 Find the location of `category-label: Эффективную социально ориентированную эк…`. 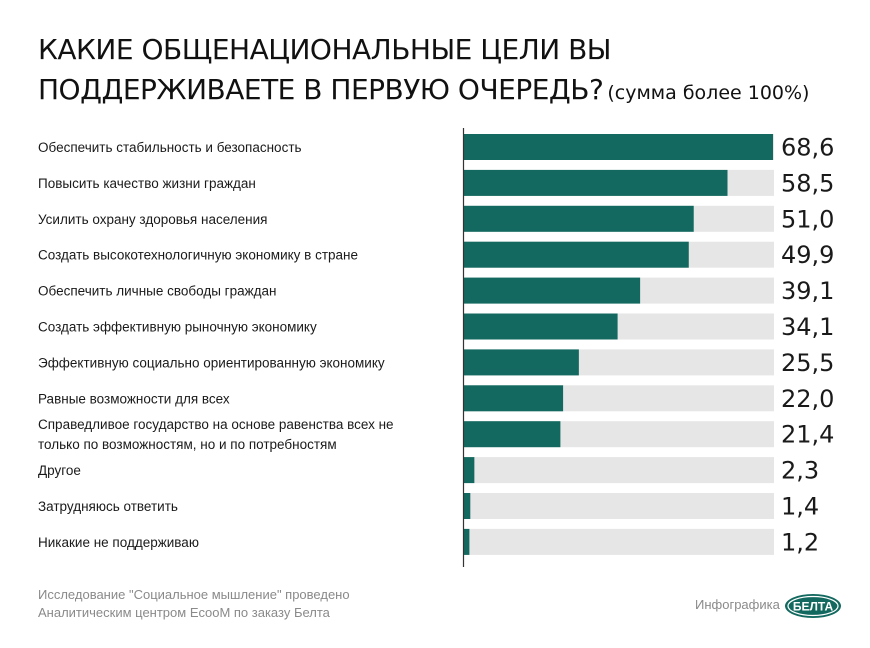

category-label: Эффективную социально ориентированную эк… is located at coordinates (211, 362).